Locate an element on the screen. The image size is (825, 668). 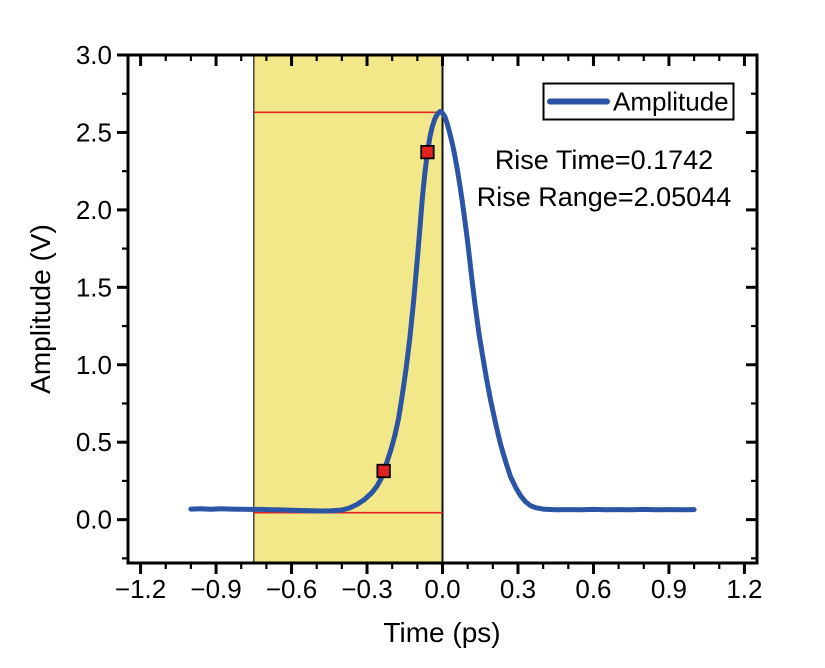
x-tick-label: 0.3 is located at coordinates (518, 589).